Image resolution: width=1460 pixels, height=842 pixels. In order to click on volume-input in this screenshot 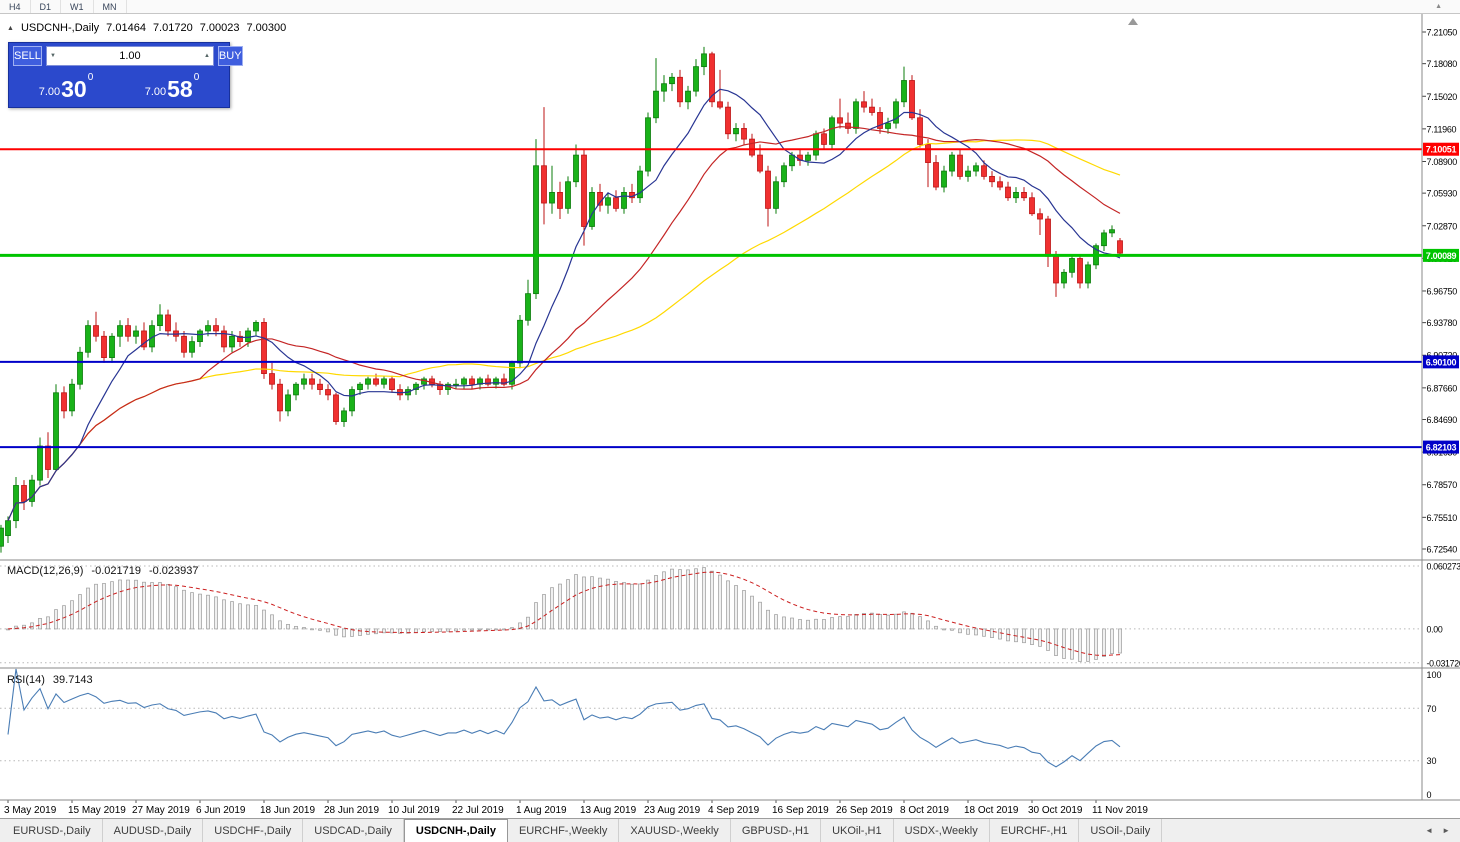, I will do `click(129, 56)`.